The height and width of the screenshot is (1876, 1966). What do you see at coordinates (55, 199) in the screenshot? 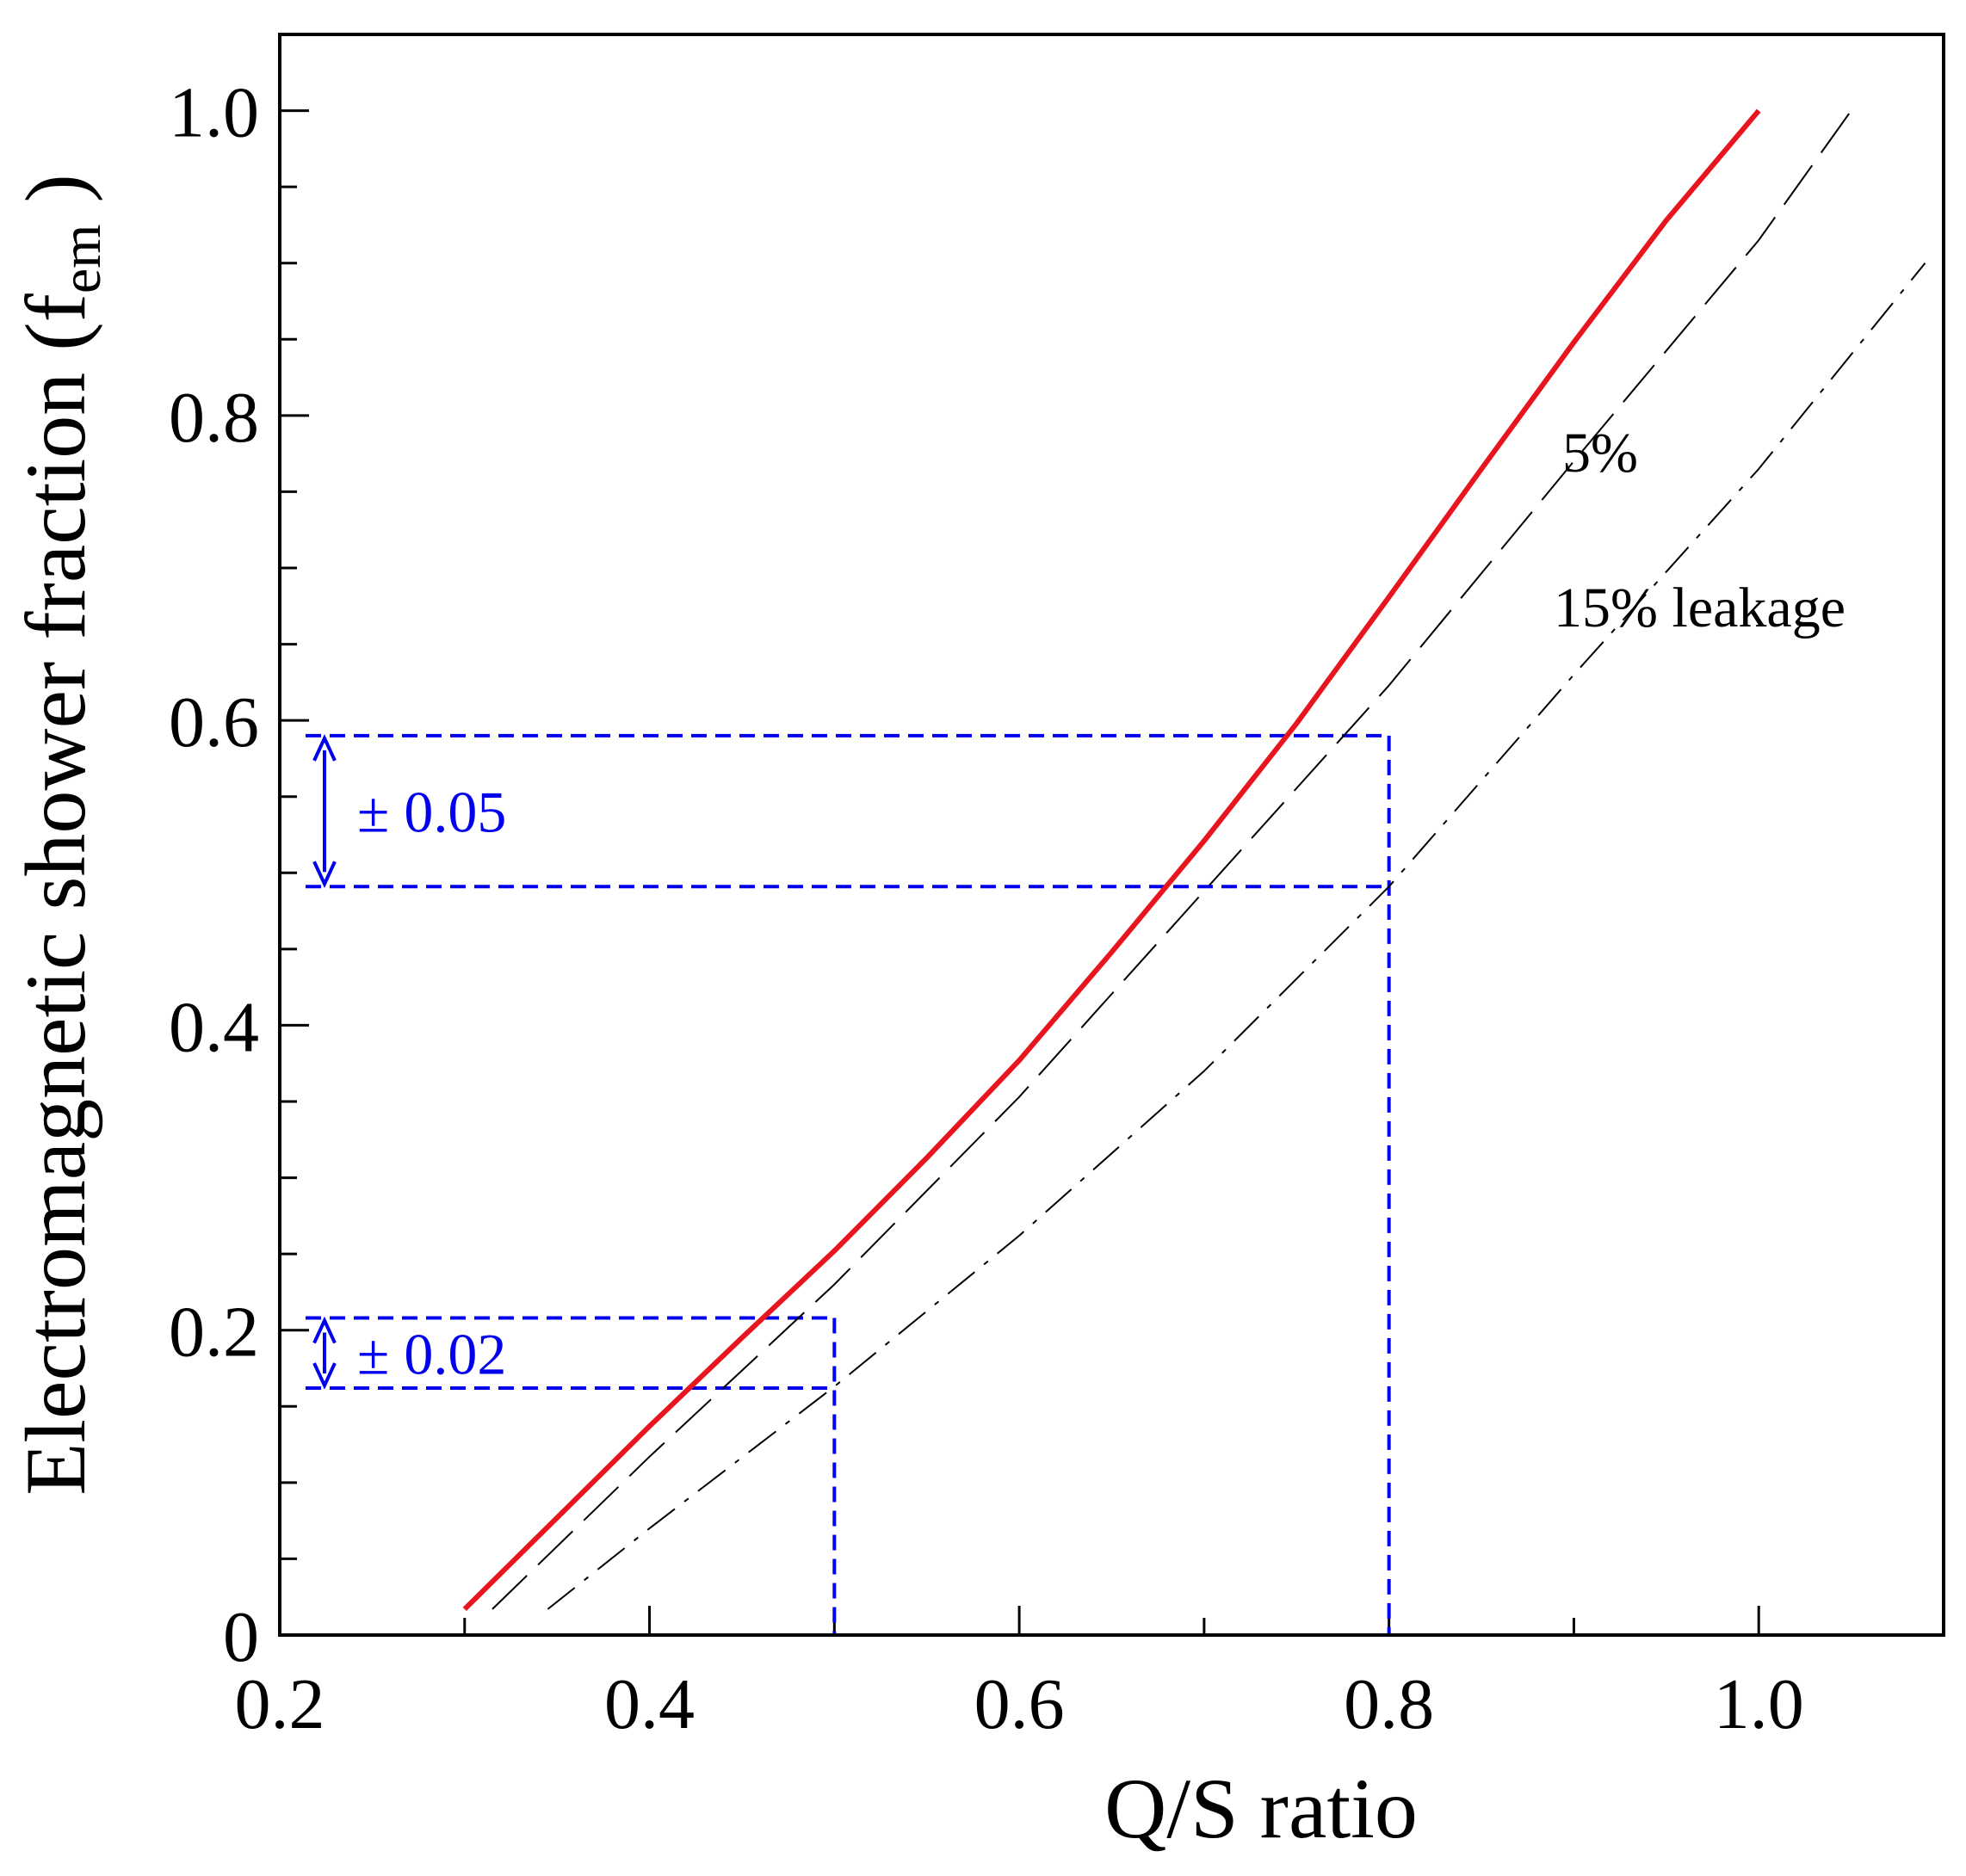
I see `y-axis-title-paren-close: )` at bounding box center [55, 199].